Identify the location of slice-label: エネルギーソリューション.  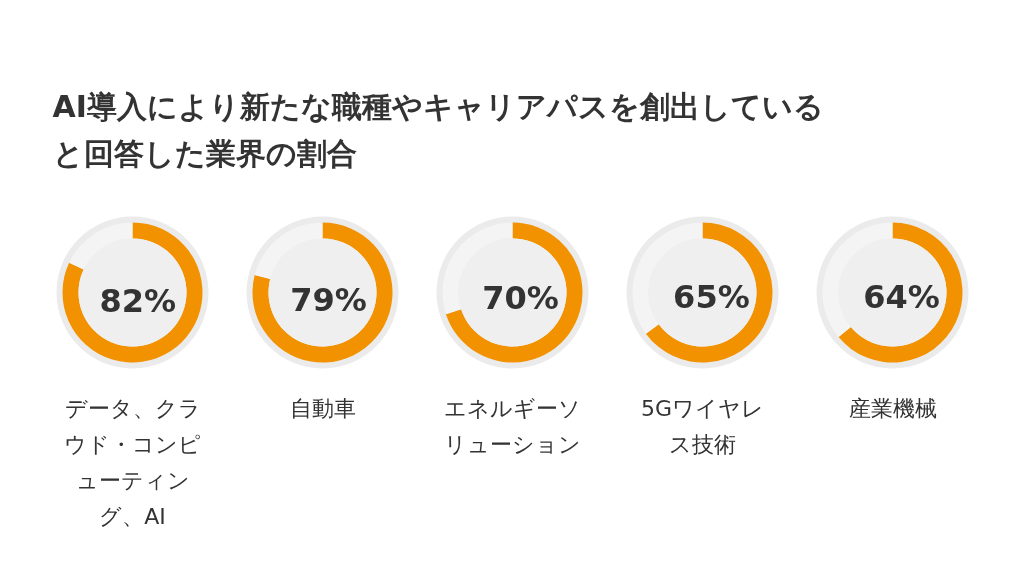
(512, 426).